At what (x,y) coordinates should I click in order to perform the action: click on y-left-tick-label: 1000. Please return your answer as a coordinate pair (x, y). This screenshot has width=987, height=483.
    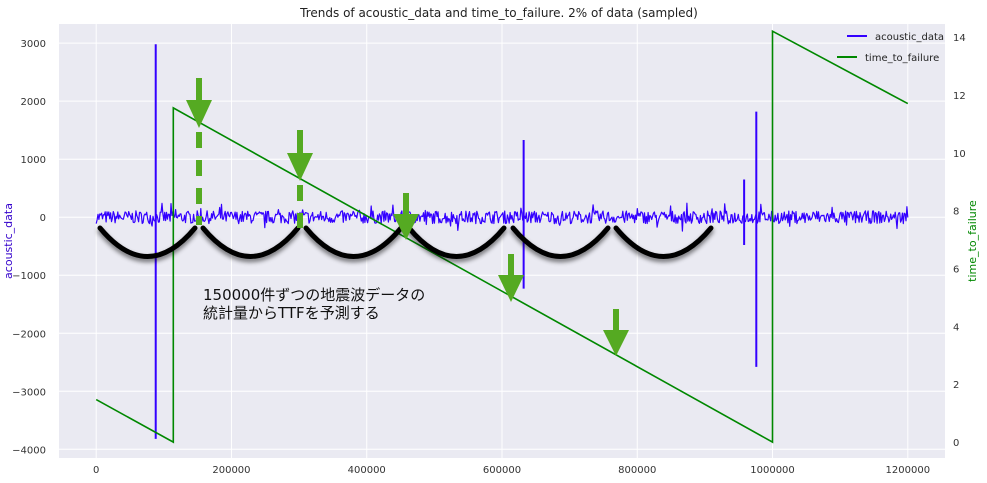
    Looking at the image, I should click on (33, 160).